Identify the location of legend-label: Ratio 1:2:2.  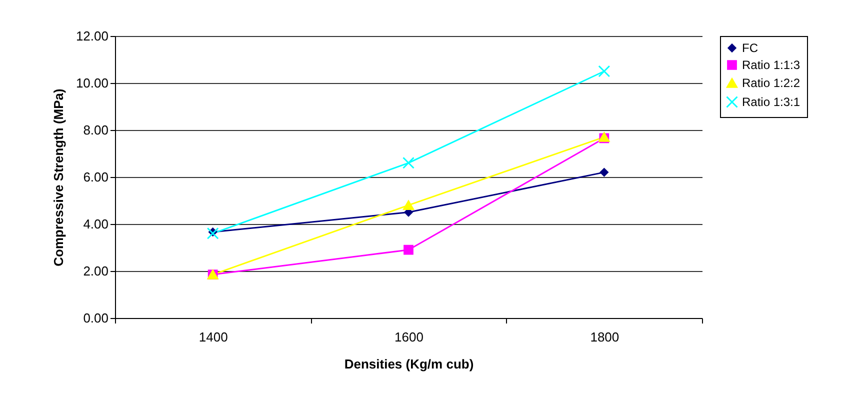
(771, 83).